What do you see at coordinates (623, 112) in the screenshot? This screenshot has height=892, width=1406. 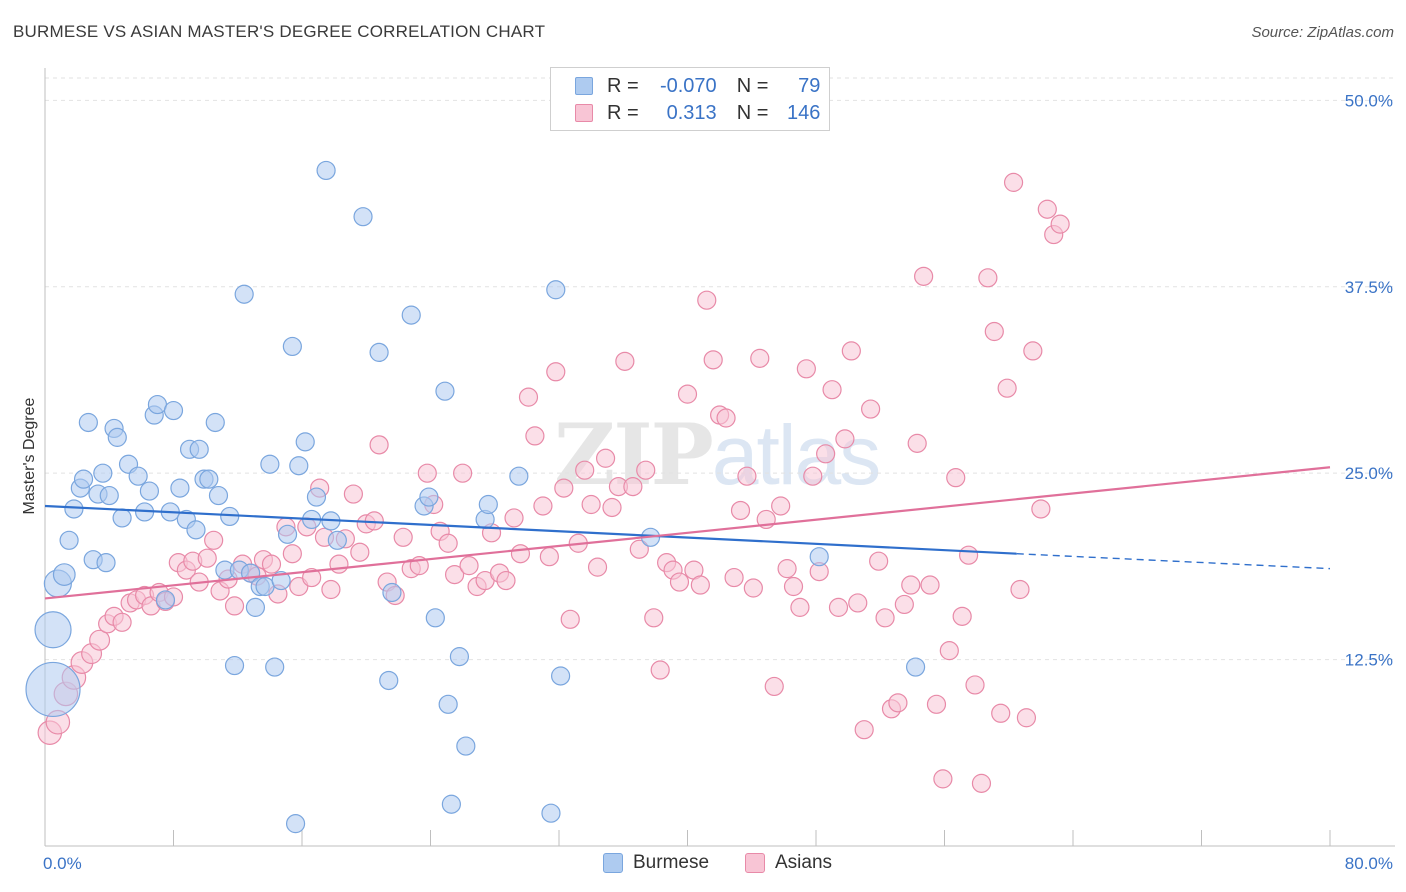 I see `r-label: R =` at bounding box center [623, 112].